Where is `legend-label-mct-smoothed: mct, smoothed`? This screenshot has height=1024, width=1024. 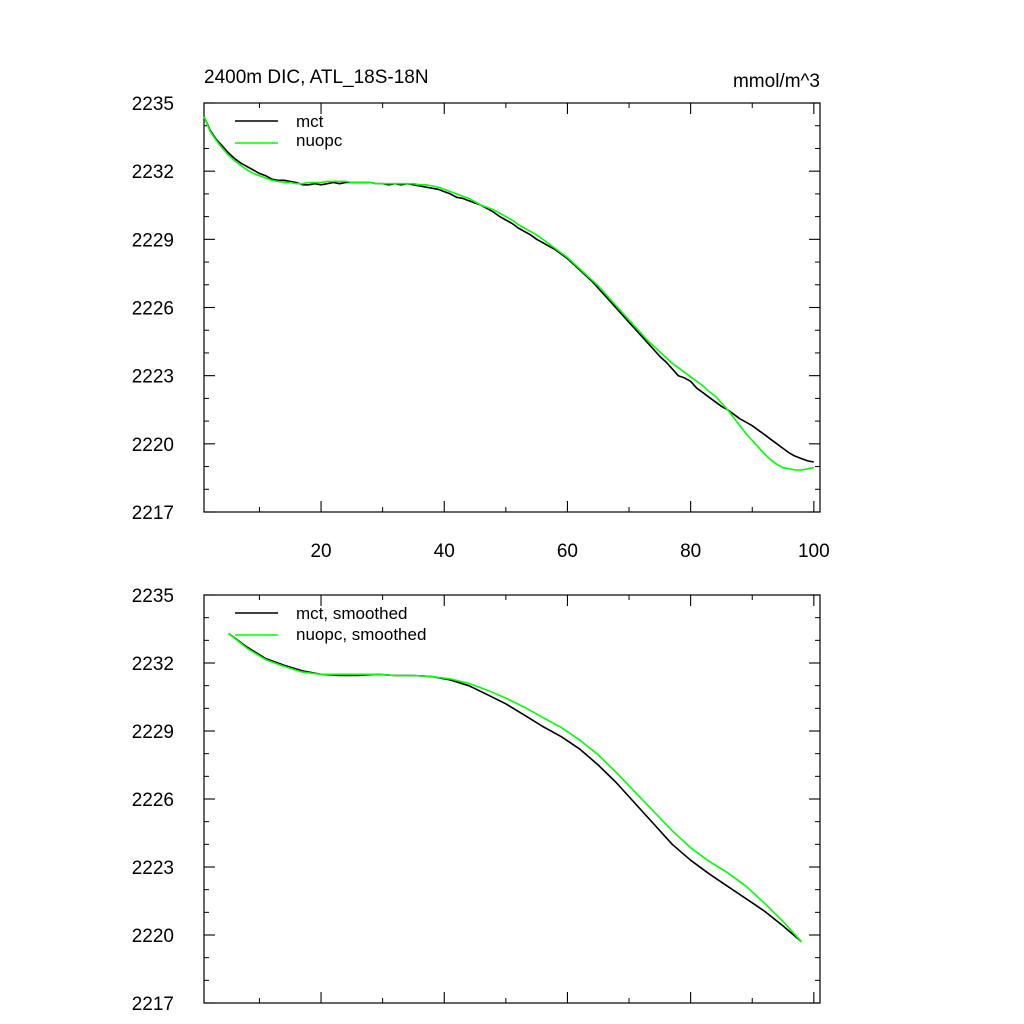
legend-label-mct-smoothed: mct, smoothed is located at coordinates (352, 613).